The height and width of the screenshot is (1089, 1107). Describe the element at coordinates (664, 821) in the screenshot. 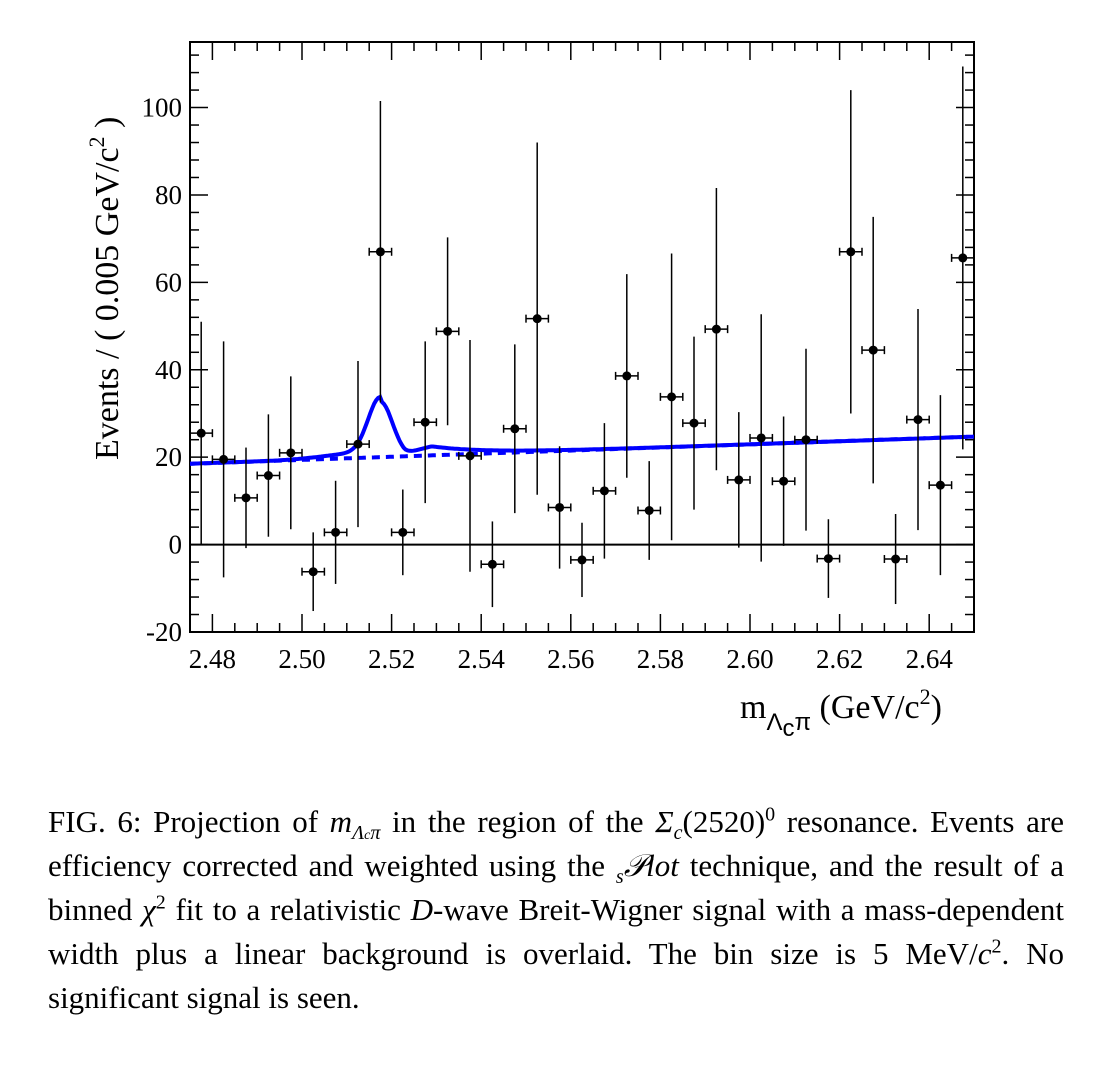

I see `caption-math-sigma: Σ` at that location.